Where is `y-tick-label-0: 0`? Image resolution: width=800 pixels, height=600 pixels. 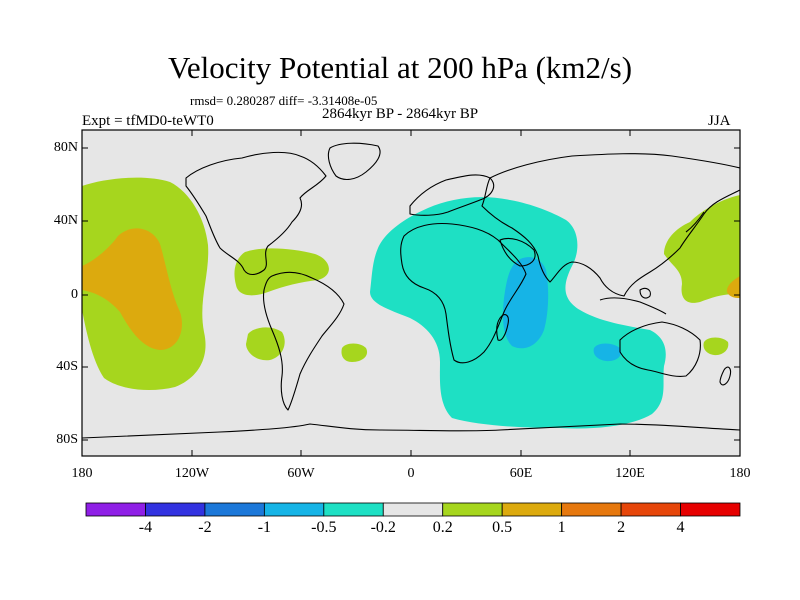
y-tick-label-0: 0 is located at coordinates (74, 294).